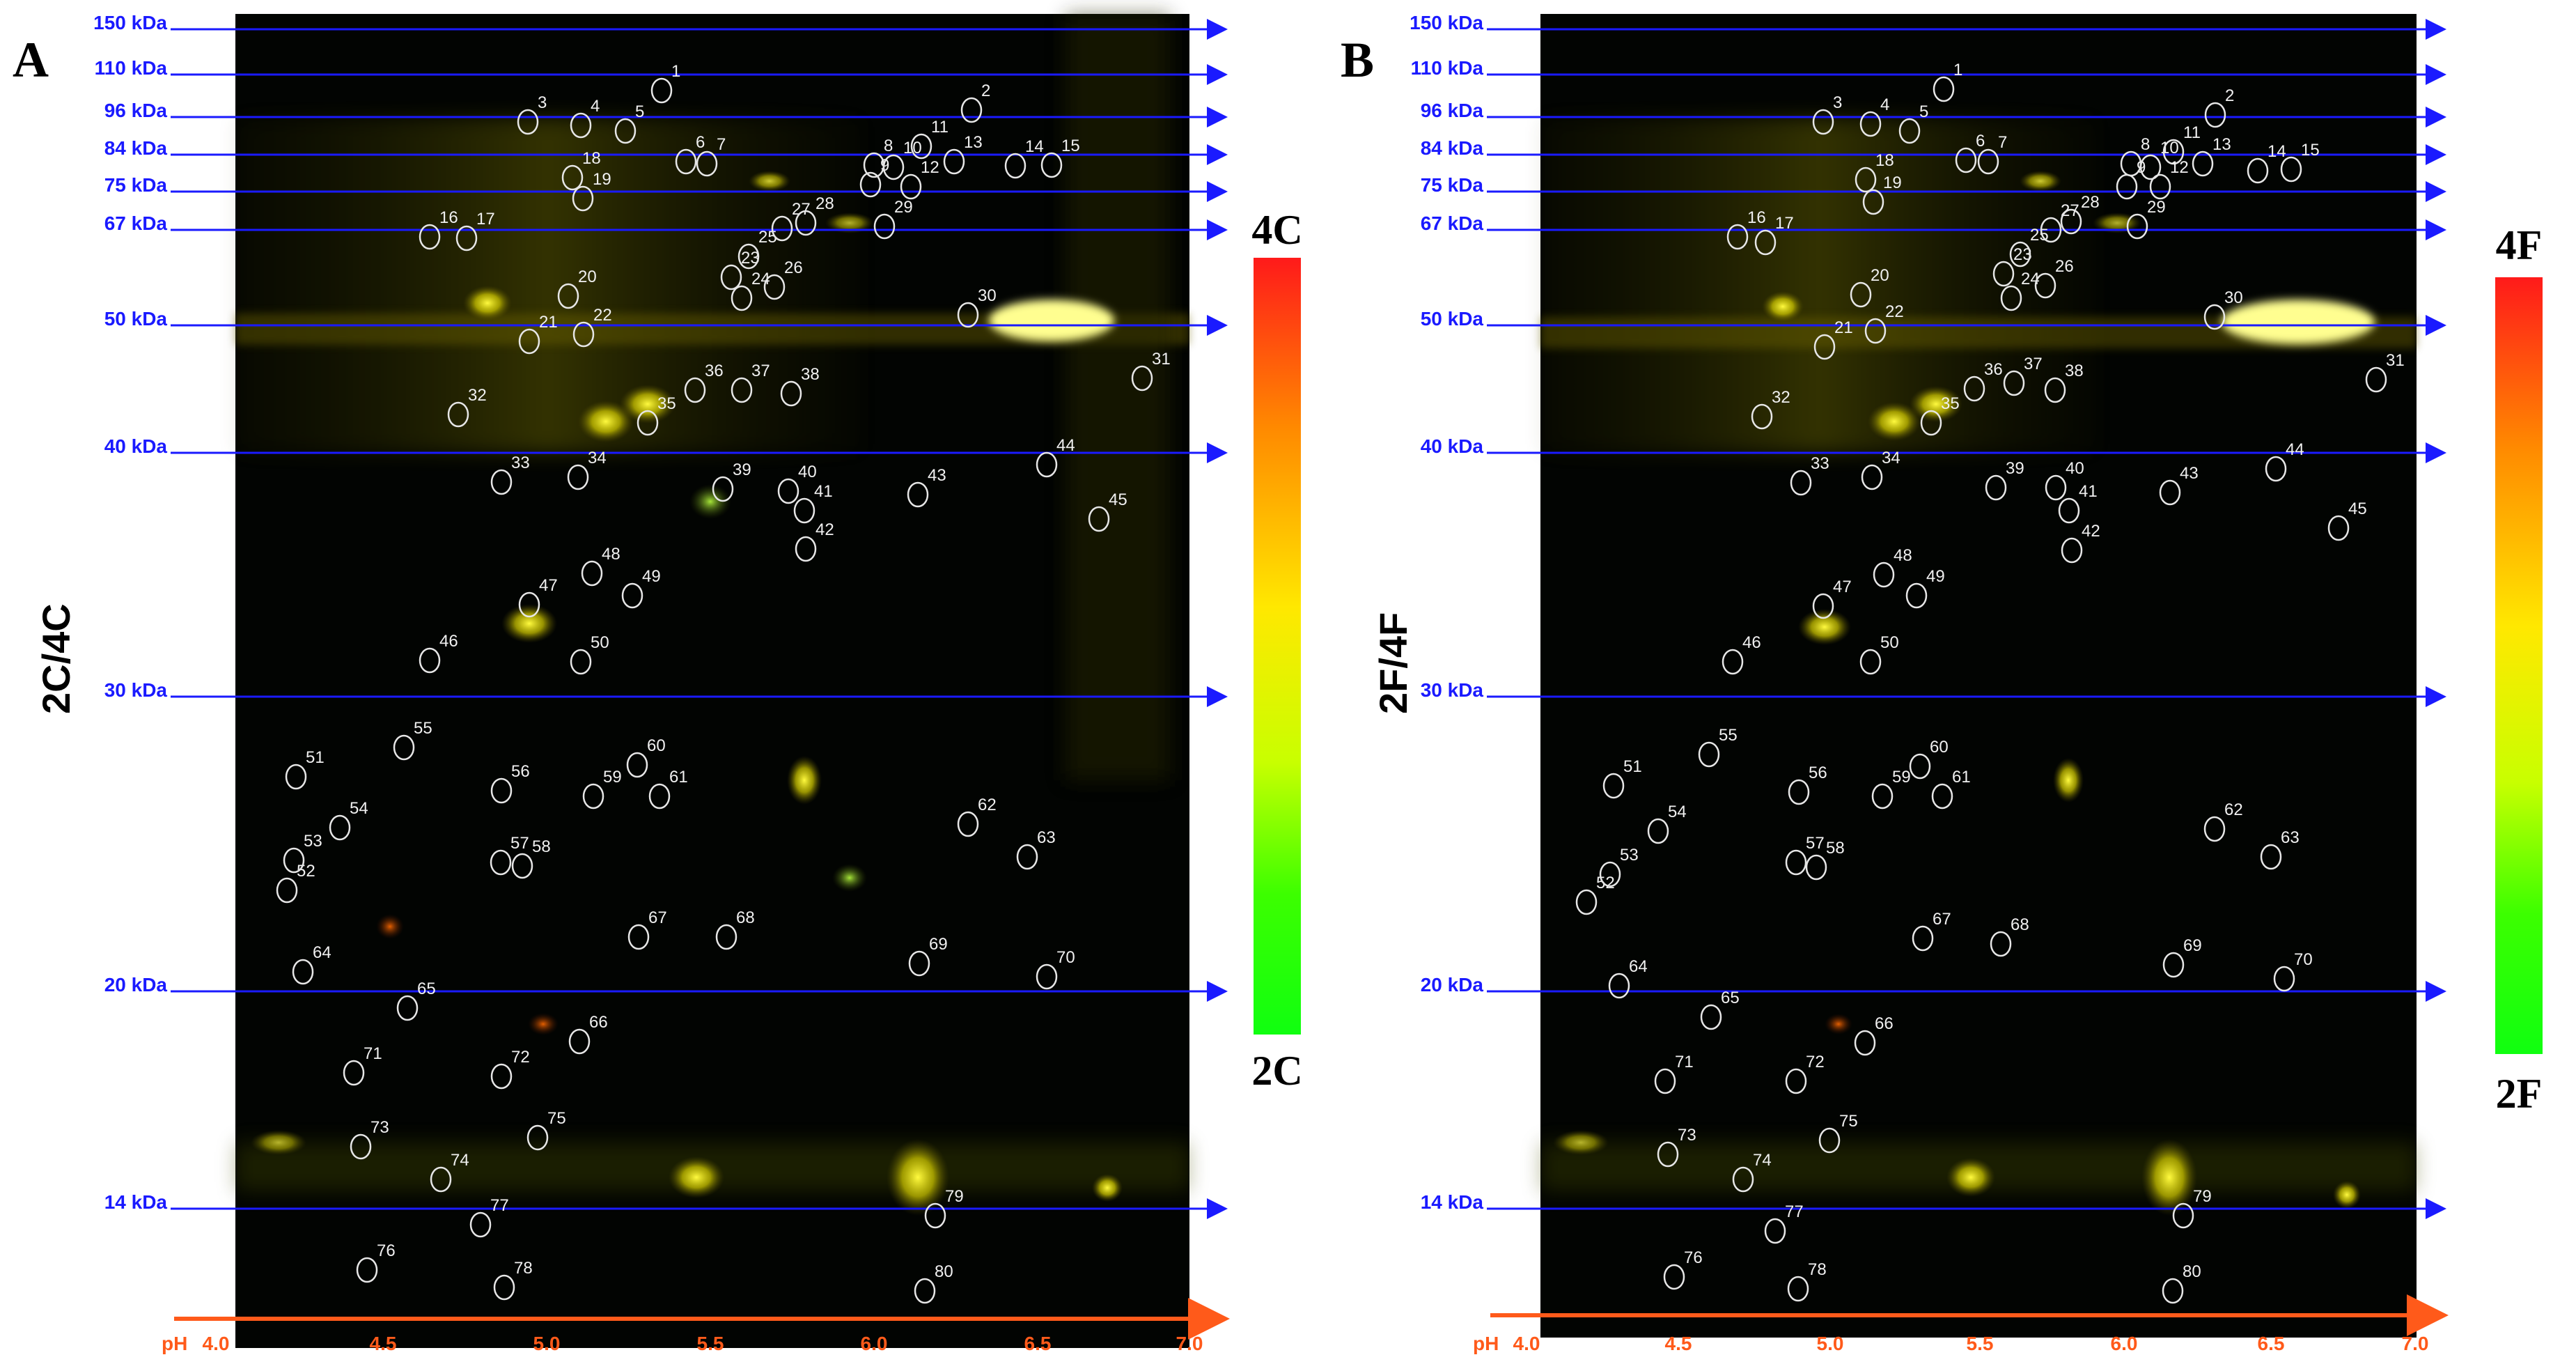 The image size is (2576, 1371). What do you see at coordinates (136, 148) in the screenshot?
I see `mw-label-84: 84 kDa` at bounding box center [136, 148].